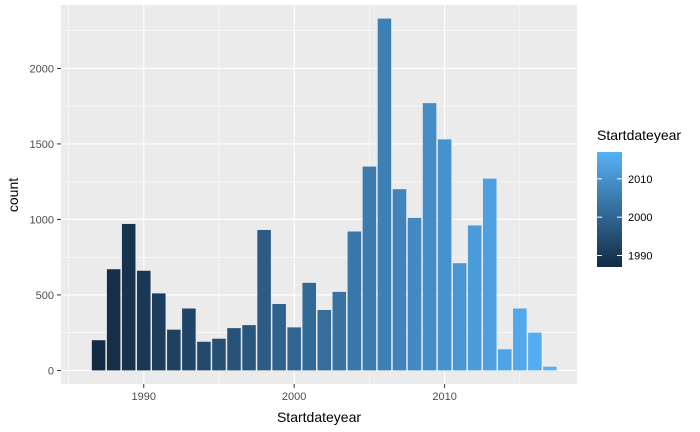  Describe the element at coordinates (143, 320) in the screenshot. I see `bar-1990` at that location.